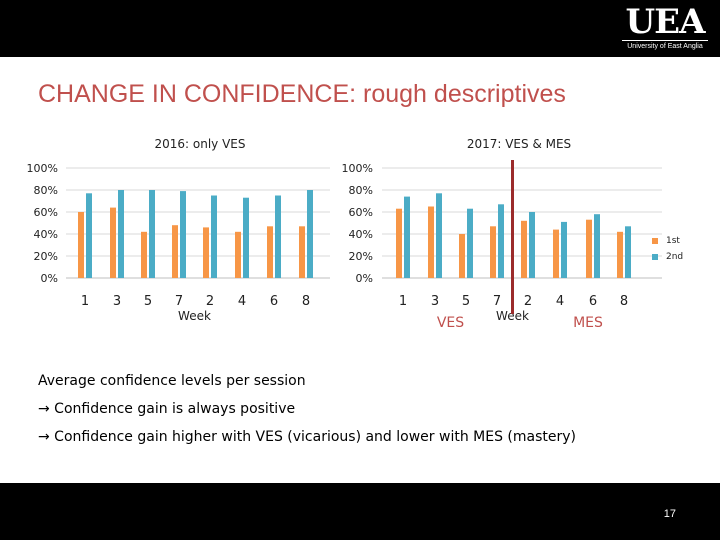  I want to click on uea-logo: UEA University of East Anglia, so click(665, 28).